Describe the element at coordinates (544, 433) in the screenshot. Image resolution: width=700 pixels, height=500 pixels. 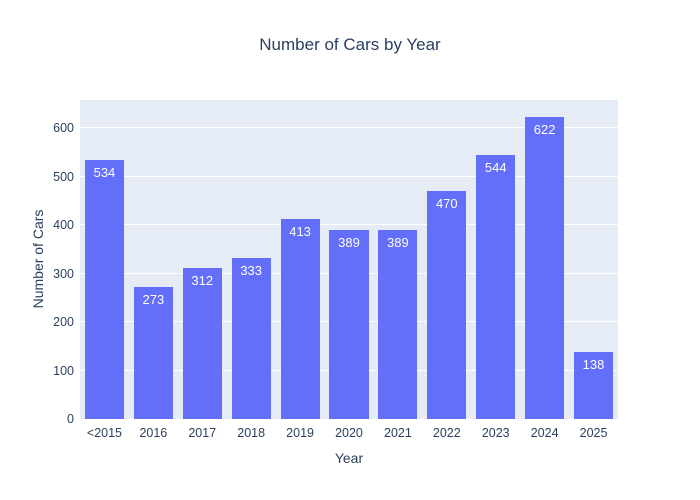
I see `x-tick-label: 2024` at that location.